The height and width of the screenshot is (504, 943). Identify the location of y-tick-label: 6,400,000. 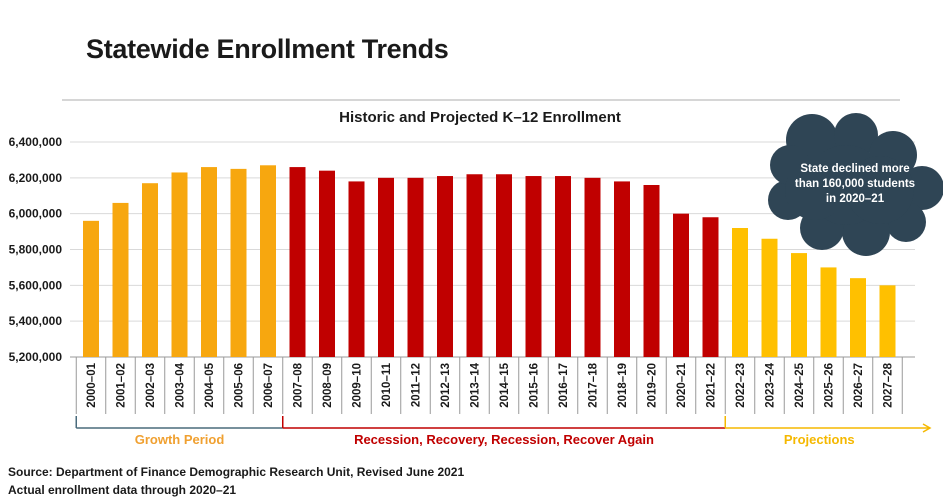
(36, 142).